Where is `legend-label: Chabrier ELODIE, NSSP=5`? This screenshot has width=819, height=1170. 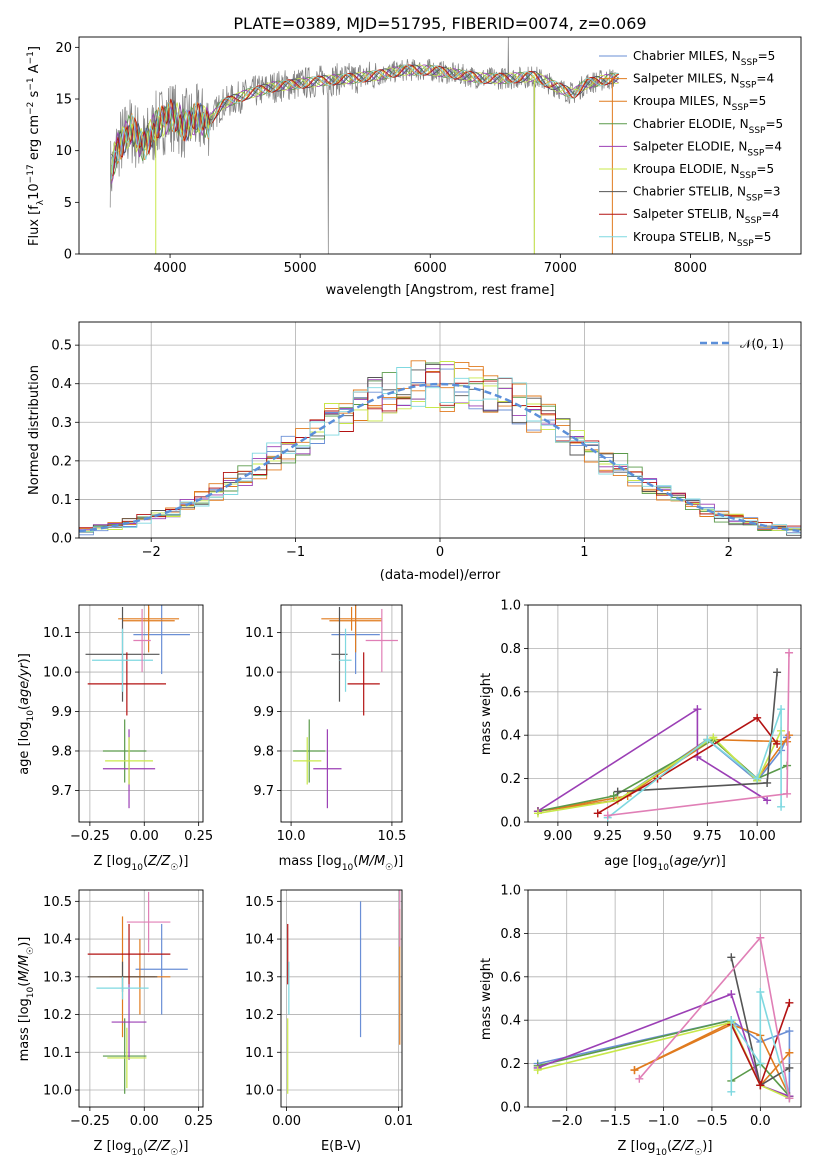
legend-label: Chabrier ELODIE, NSSP=5 is located at coordinates (708, 126).